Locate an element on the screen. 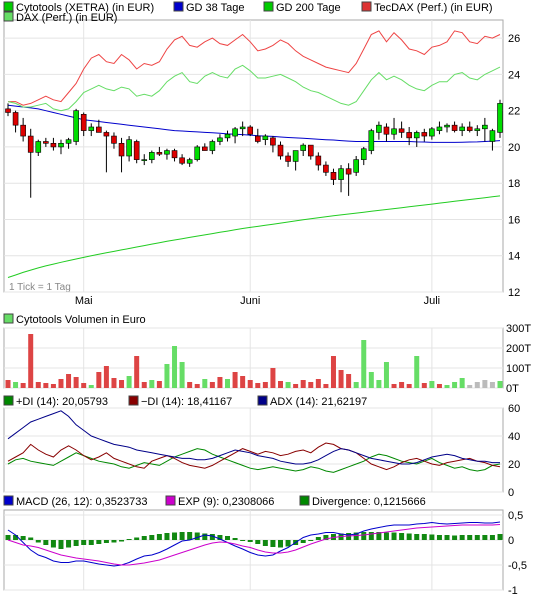 The image size is (545, 613). dmi-series-line is located at coordinates (254, 456).